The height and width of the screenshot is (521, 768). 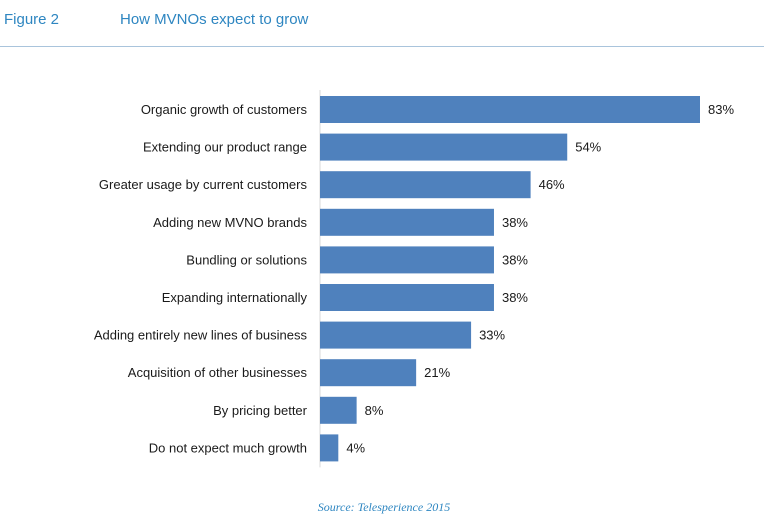 I want to click on category-label: Bundling or solutions, so click(x=246, y=259).